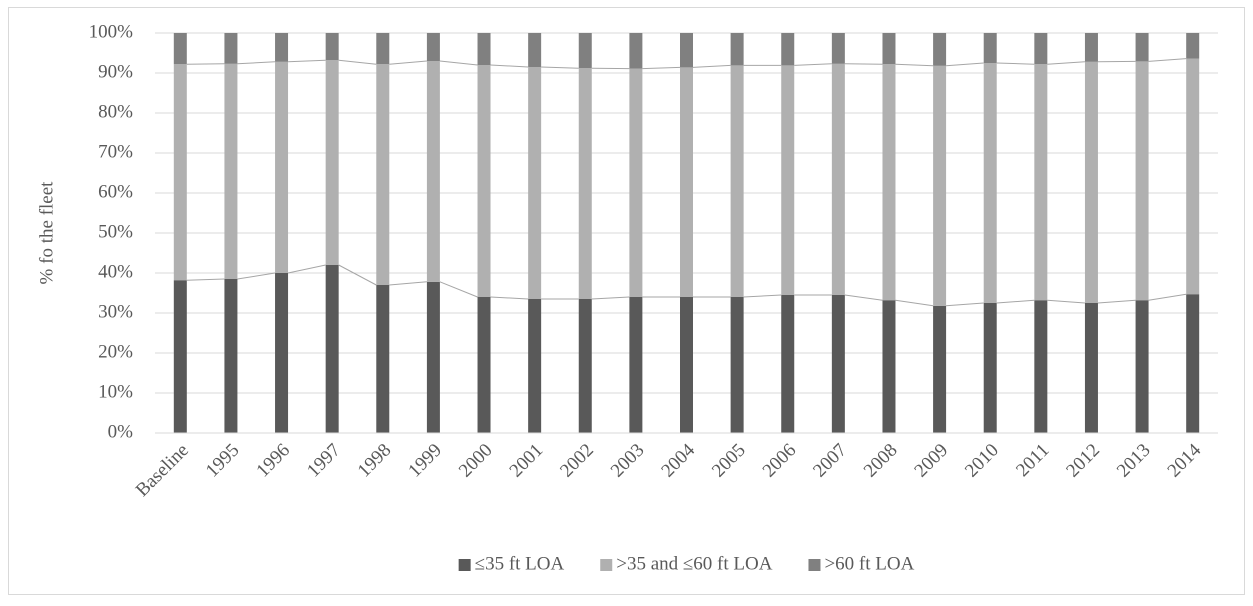 The image size is (1253, 606). Describe the element at coordinates (46, 233) in the screenshot. I see `y-axis-label: % fo the fleet` at that location.